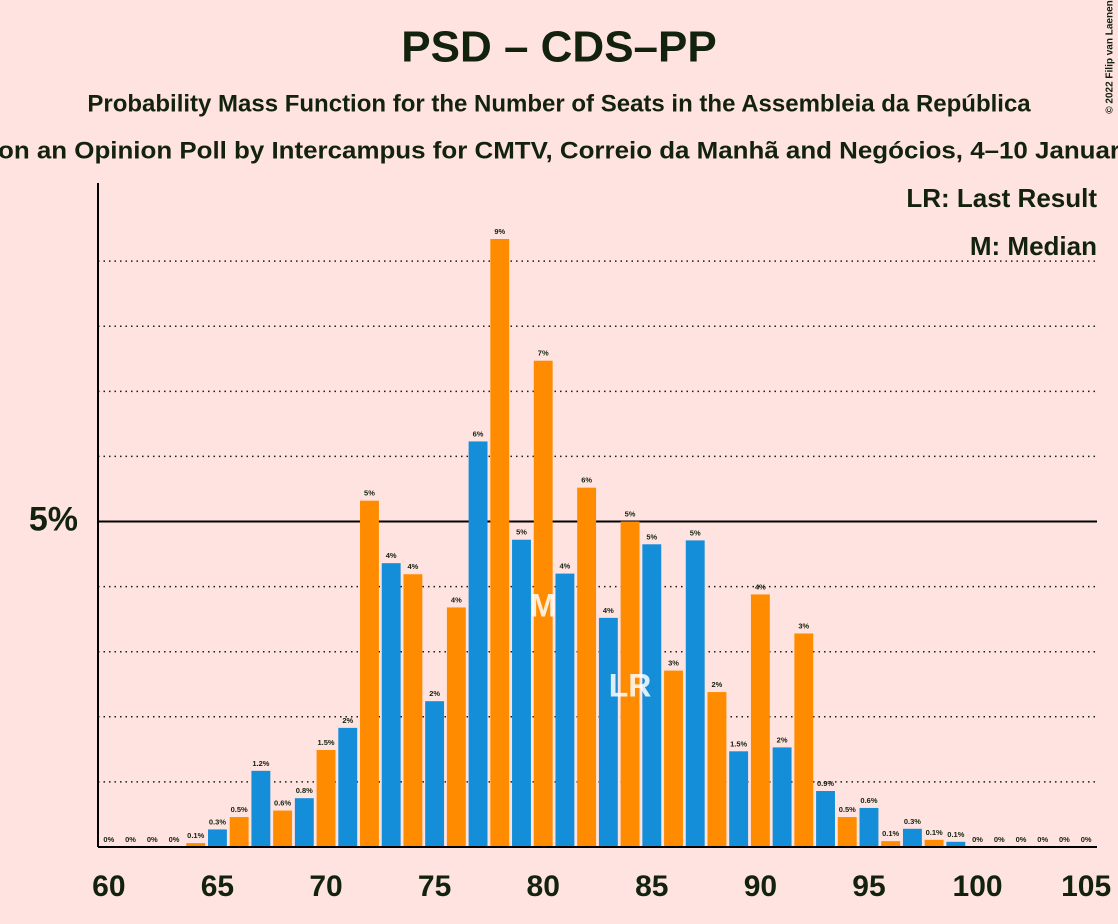 The height and width of the screenshot is (924, 1118). What do you see at coordinates (1001, 198) in the screenshot?
I see `legend-entry: LR: Last Result` at bounding box center [1001, 198].